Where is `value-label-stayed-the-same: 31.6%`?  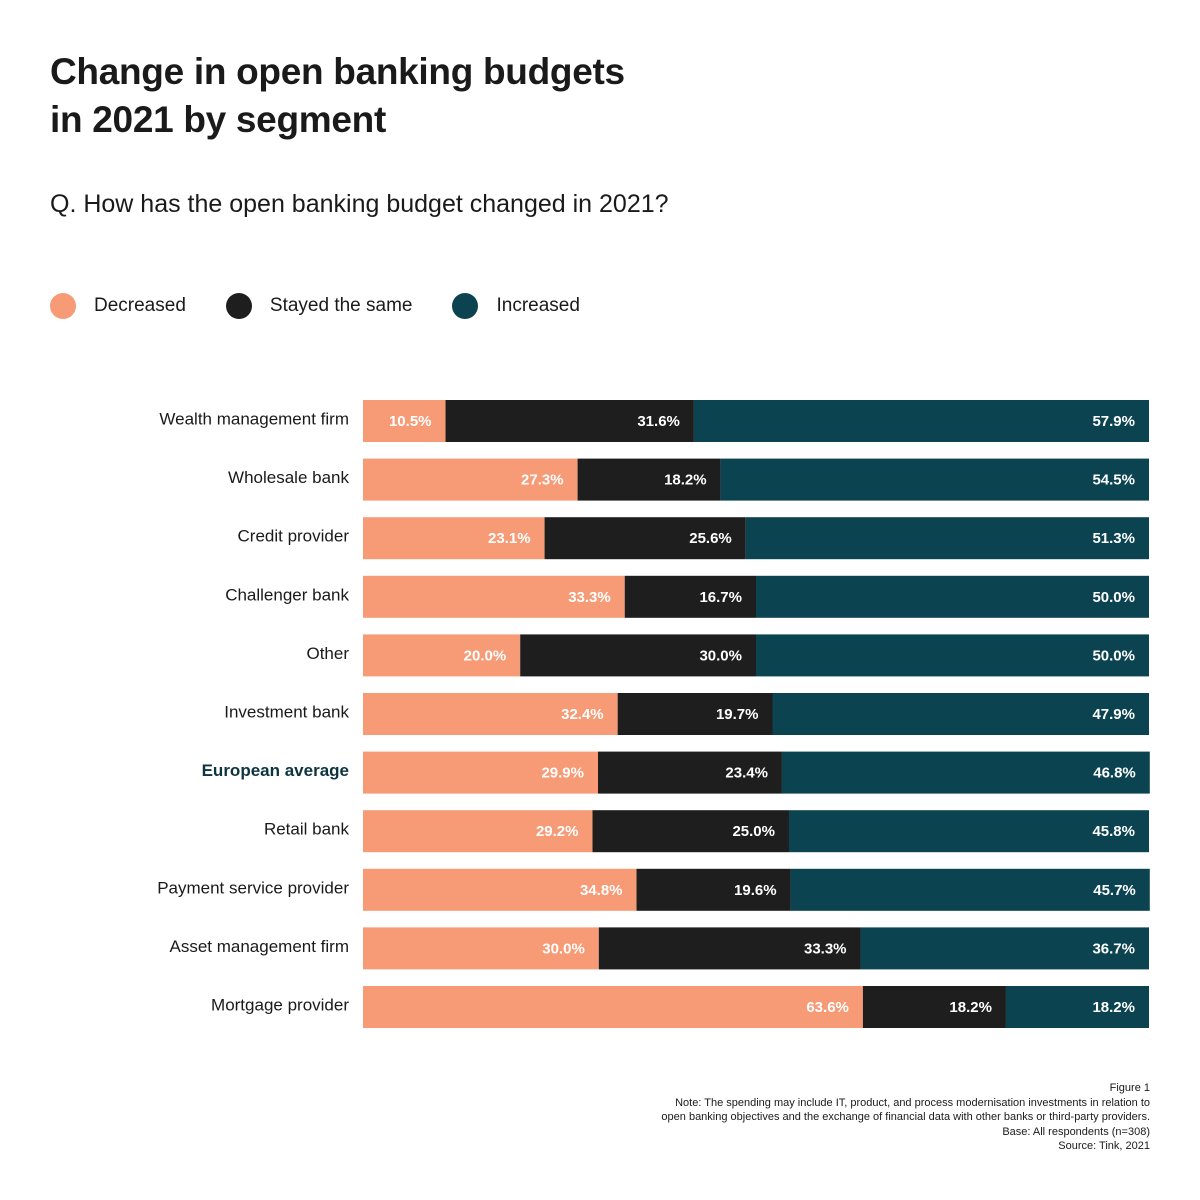 value-label-stayed-the-same: 31.6% is located at coordinates (658, 421).